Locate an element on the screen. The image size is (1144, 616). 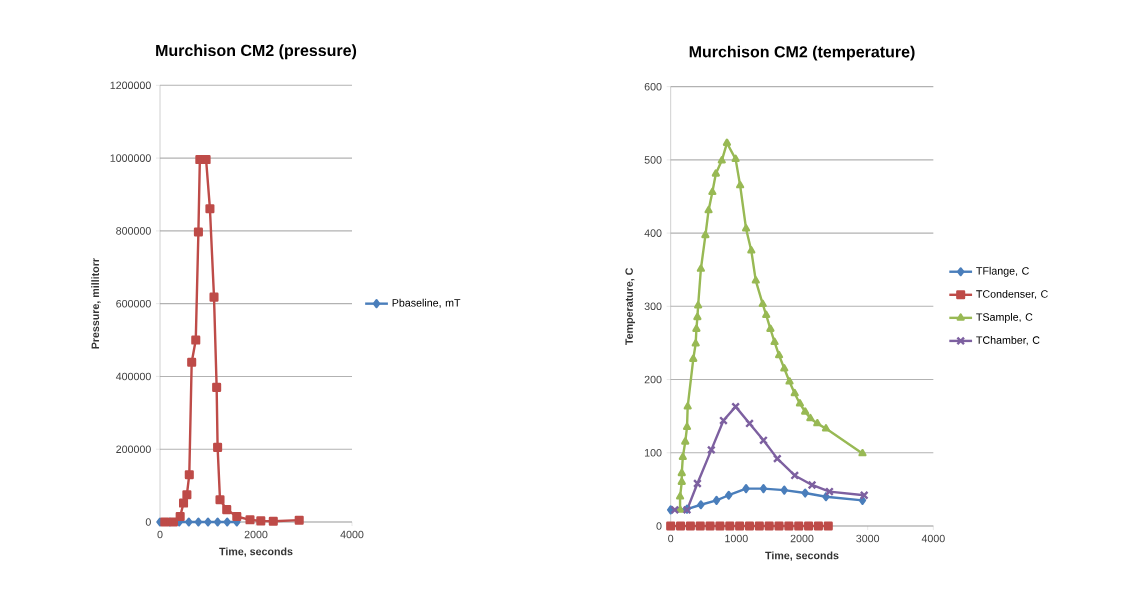
y-tick-label: 400 is located at coordinates (653, 233).